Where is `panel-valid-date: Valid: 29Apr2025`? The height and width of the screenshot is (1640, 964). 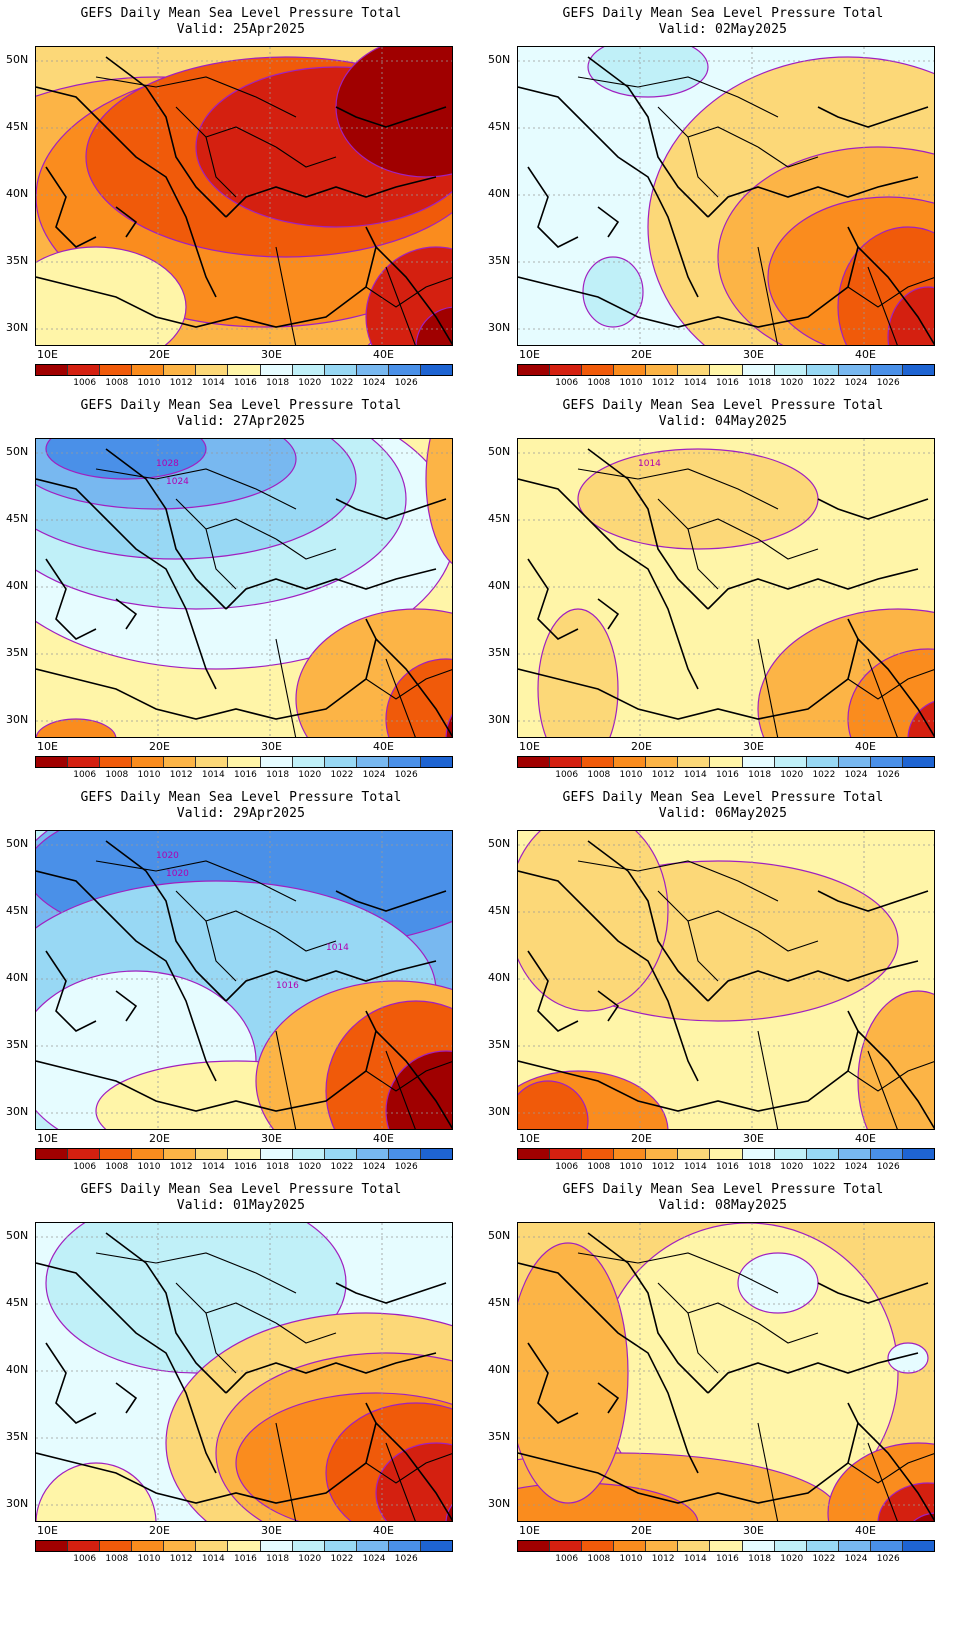
panel-valid-date: Valid: 29Apr2025 is located at coordinates (241, 813).